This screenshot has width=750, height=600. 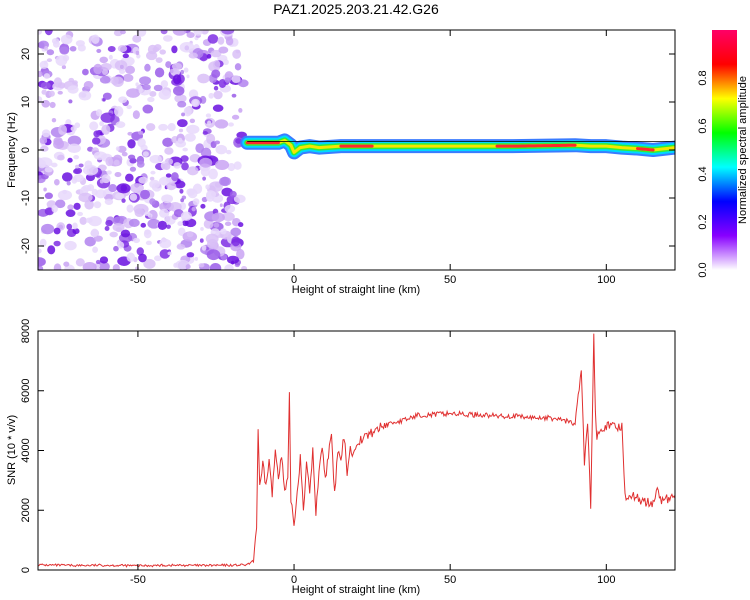 I want to click on spectrogram-x-axis-title: Height of straight line (km), so click(x=356, y=290).